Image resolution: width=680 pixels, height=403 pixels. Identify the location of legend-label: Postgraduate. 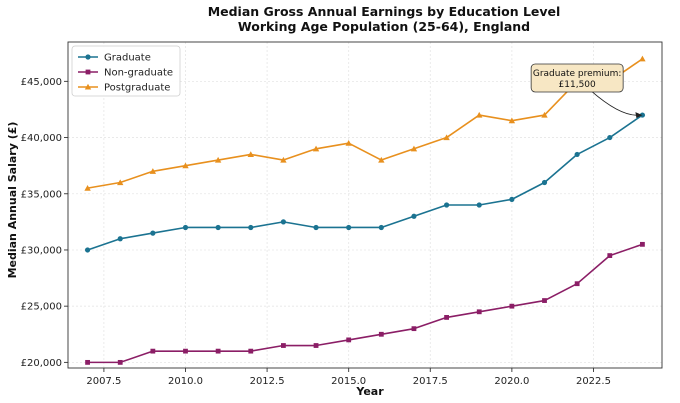
(137, 88).